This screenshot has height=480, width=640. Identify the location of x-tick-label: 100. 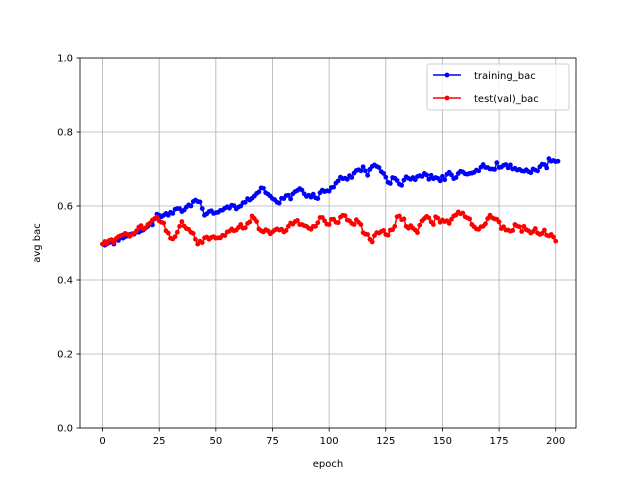
(329, 441).